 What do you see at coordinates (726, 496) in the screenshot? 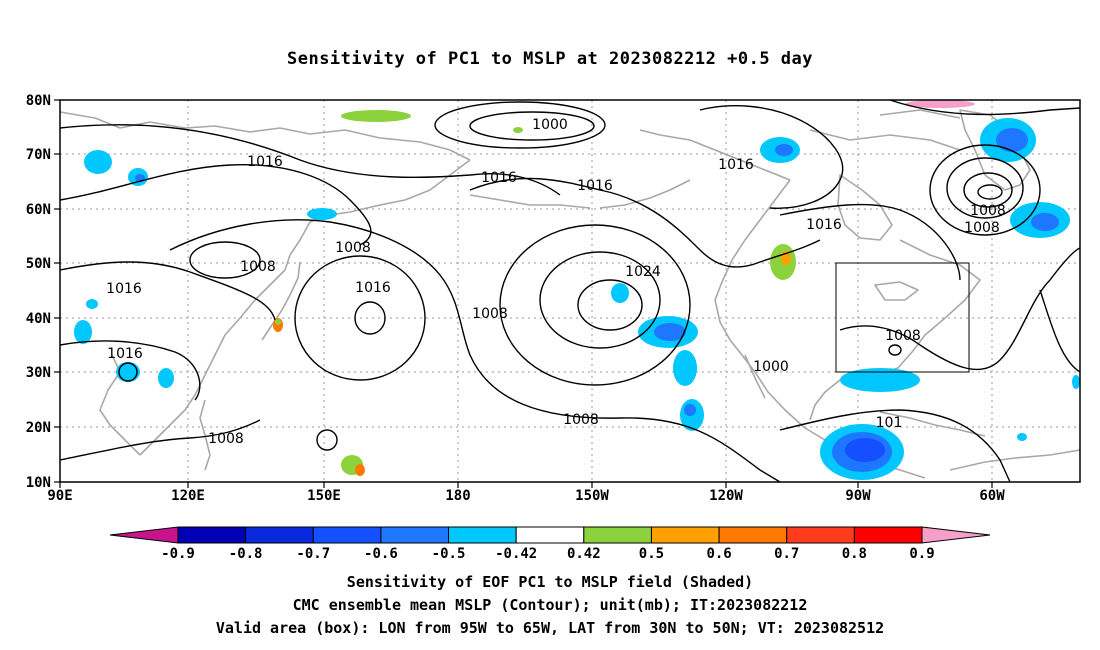
I see `lon-label: 120W` at bounding box center [726, 496].